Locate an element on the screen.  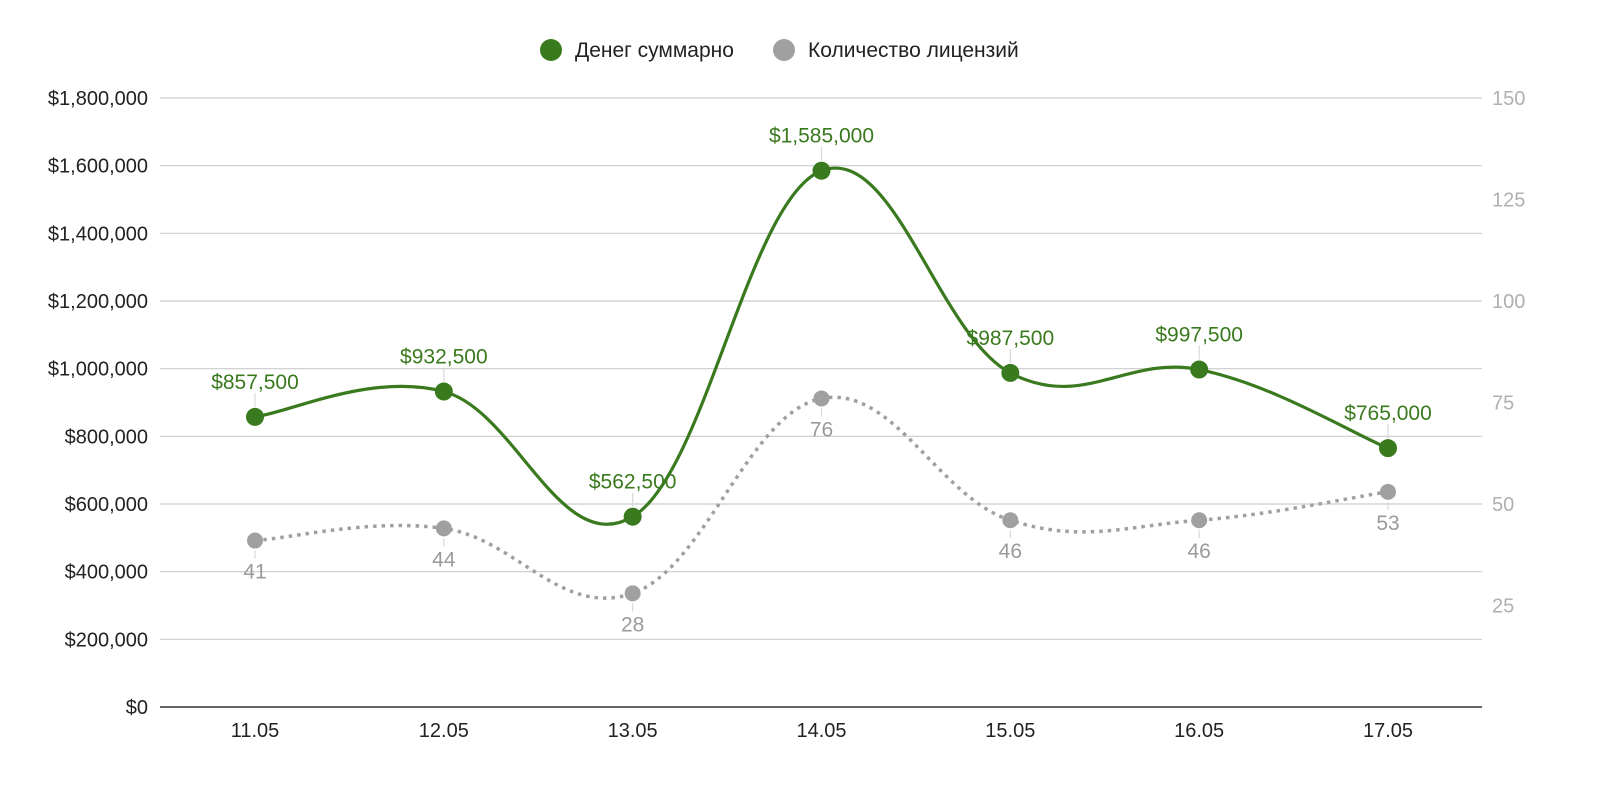
y-left-tick-label: $800,000 is located at coordinates (106, 437).